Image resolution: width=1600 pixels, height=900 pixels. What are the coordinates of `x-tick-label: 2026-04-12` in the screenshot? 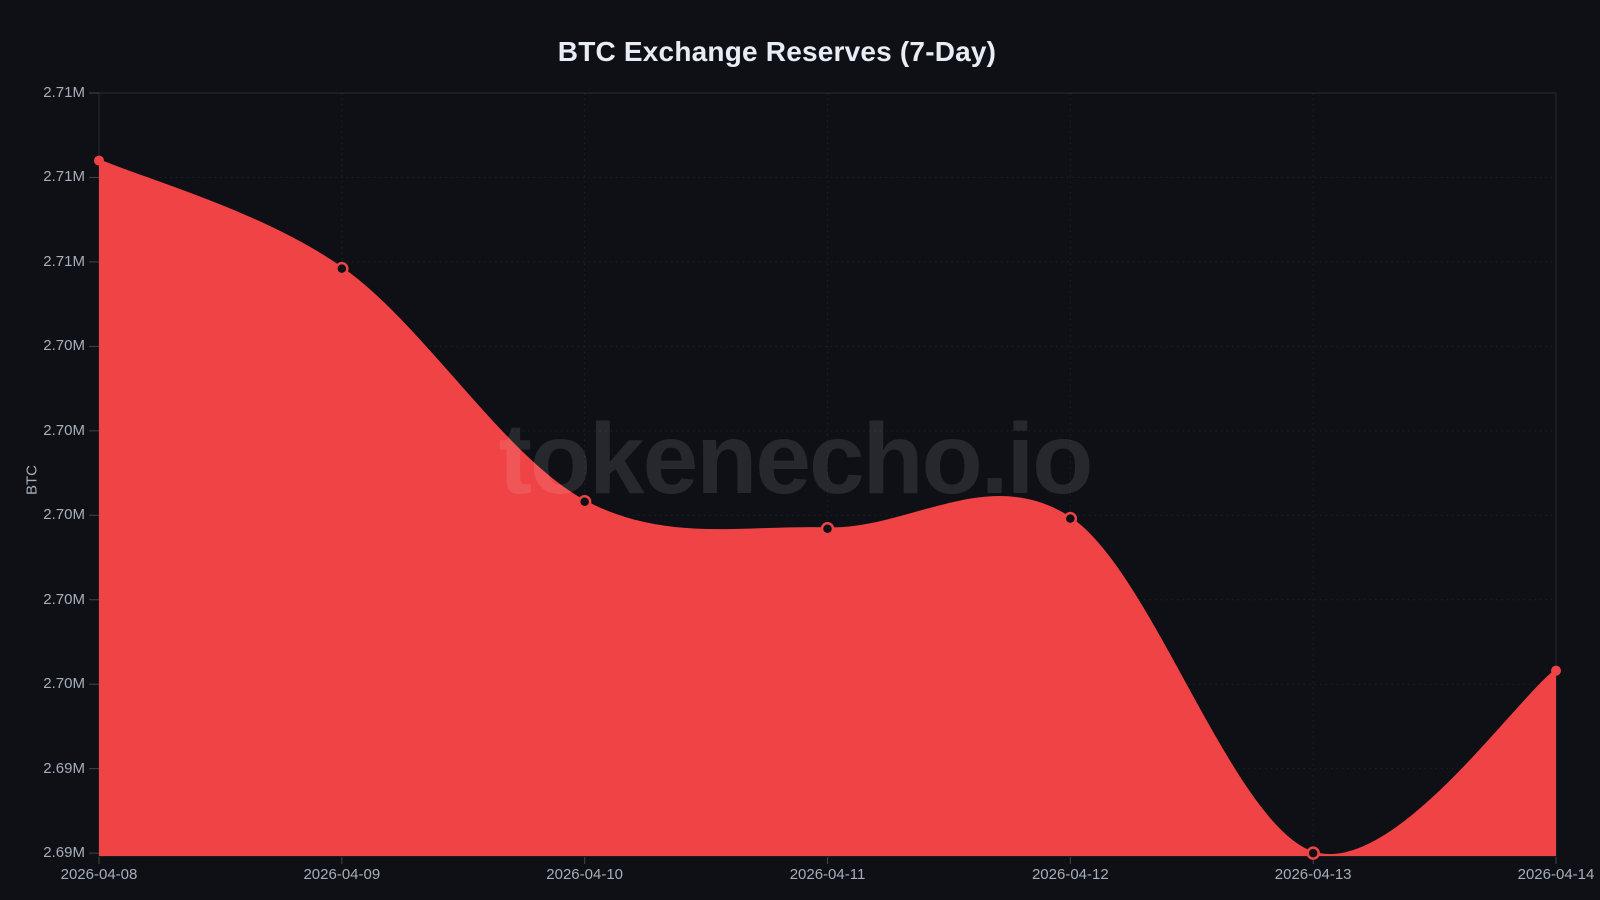 It's located at (1070, 874).